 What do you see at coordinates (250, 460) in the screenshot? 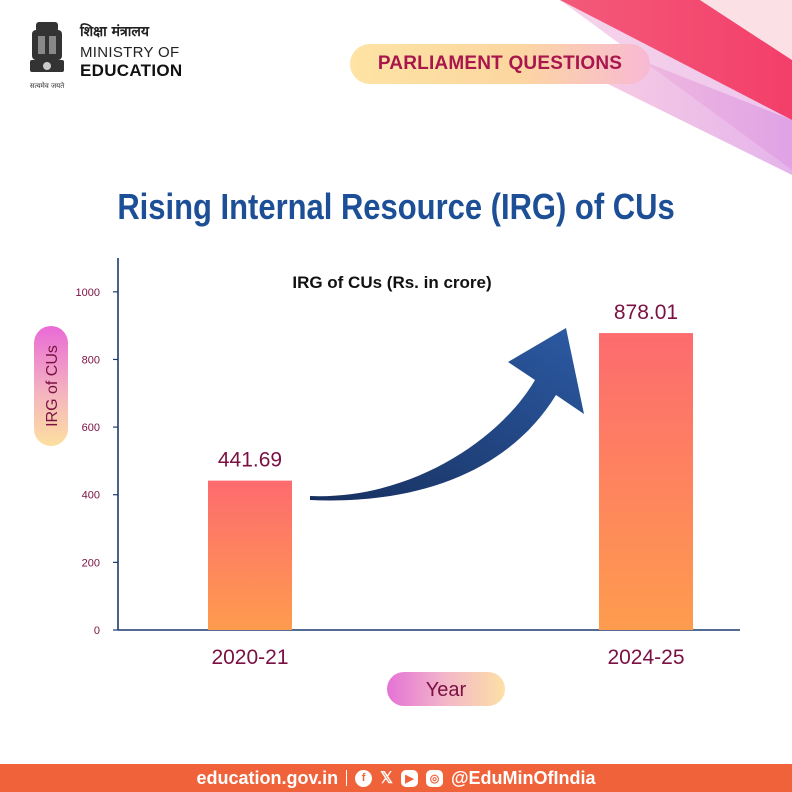
I see `bar-value-label: 441.69` at bounding box center [250, 460].